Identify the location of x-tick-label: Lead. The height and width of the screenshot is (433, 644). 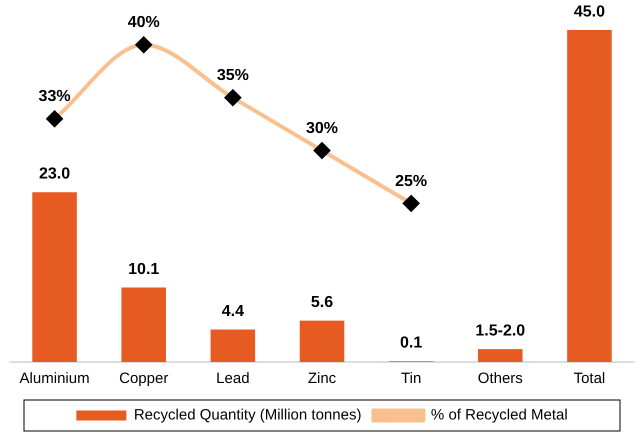
(233, 379).